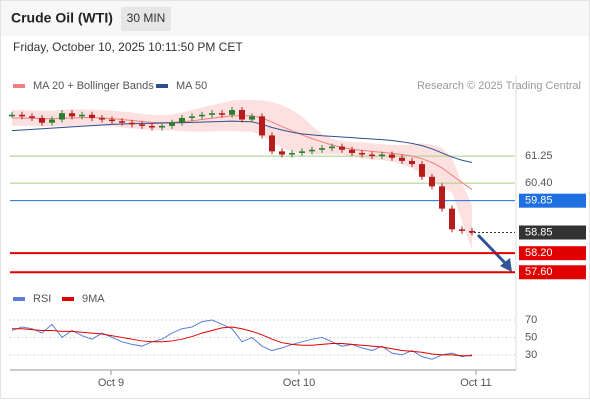 This screenshot has height=400, width=590. I want to click on header-bar, so click(295, 18).